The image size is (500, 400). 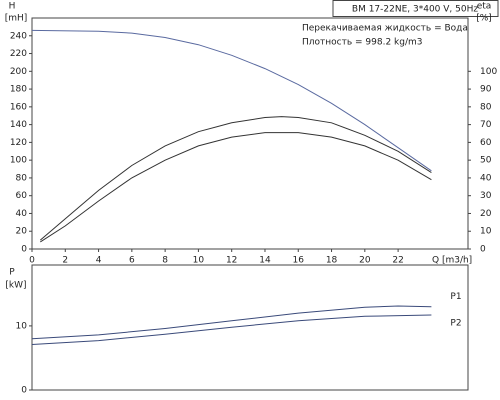 What do you see at coordinates (18, 143) in the screenshot?
I see `y-tick-label: 120` at bounding box center [18, 143].